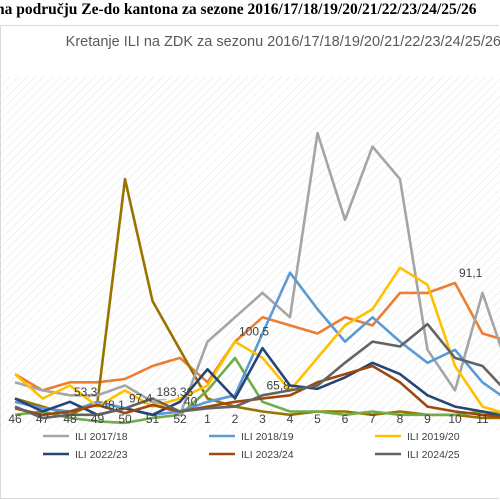  I want to click on legend-entry-ili-2023-24: ILI 2023/24, so click(267, 455).